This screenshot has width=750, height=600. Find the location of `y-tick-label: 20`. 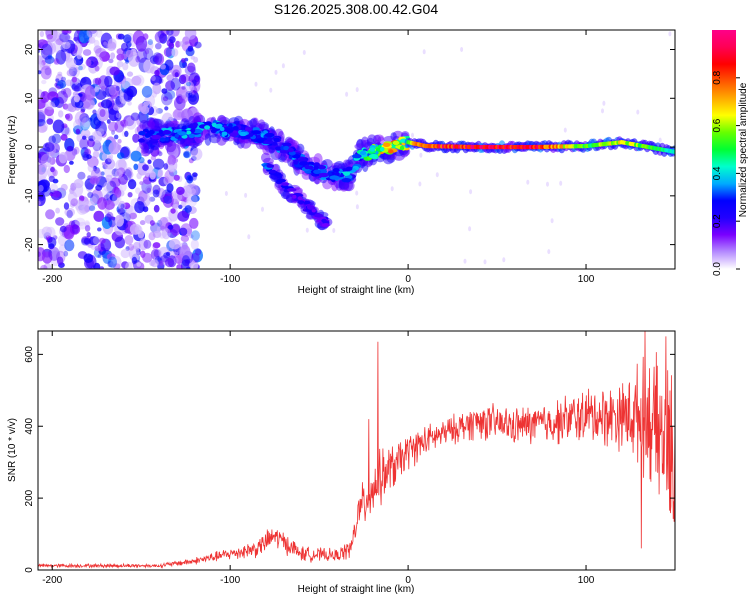

y-tick-label: 20 is located at coordinates (29, 50).